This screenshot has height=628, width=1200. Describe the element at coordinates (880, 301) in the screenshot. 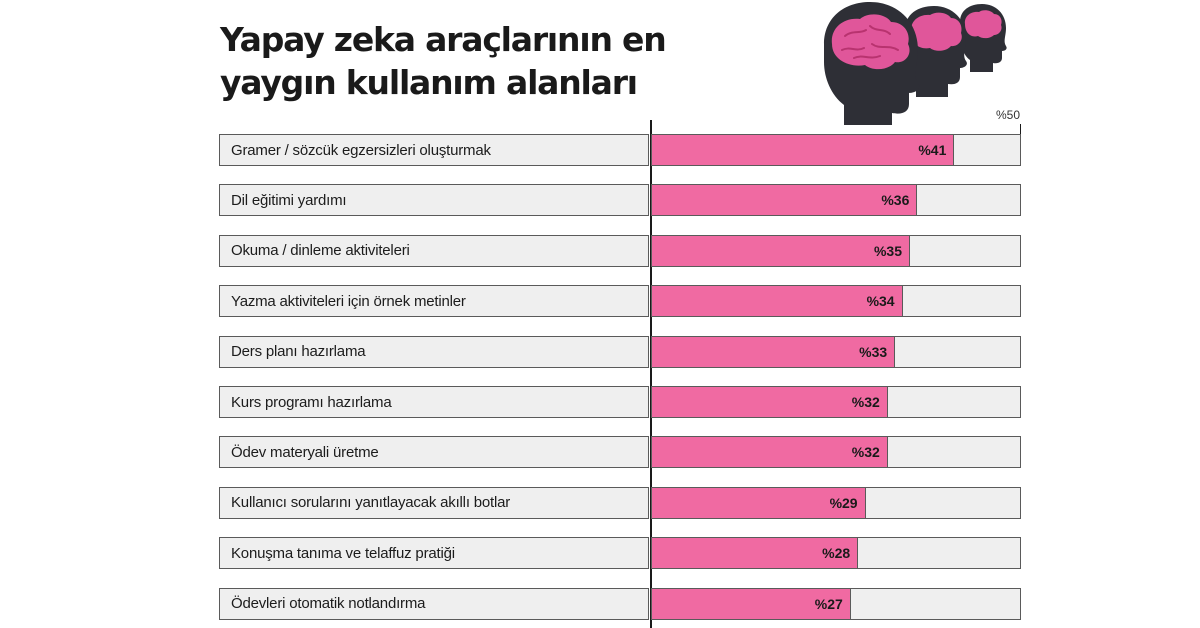

I see `value-label: %34` at that location.